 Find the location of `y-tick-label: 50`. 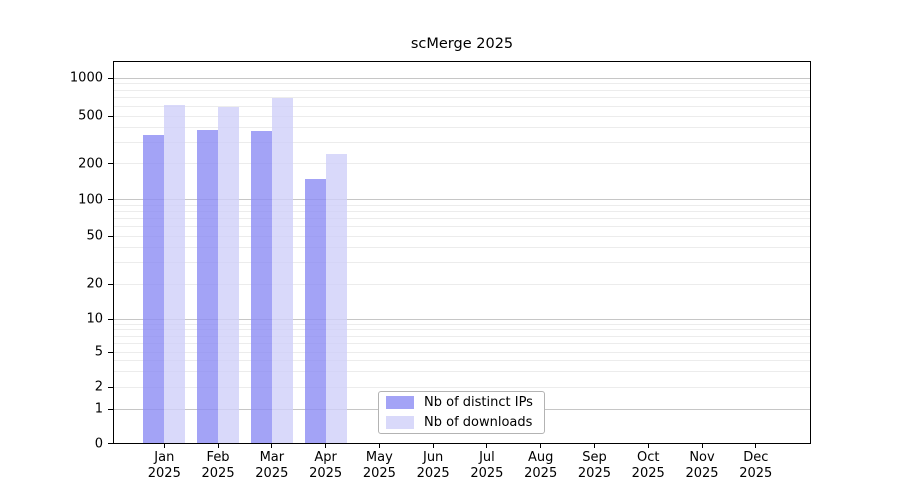

y-tick-label: 50 is located at coordinates (94, 236).